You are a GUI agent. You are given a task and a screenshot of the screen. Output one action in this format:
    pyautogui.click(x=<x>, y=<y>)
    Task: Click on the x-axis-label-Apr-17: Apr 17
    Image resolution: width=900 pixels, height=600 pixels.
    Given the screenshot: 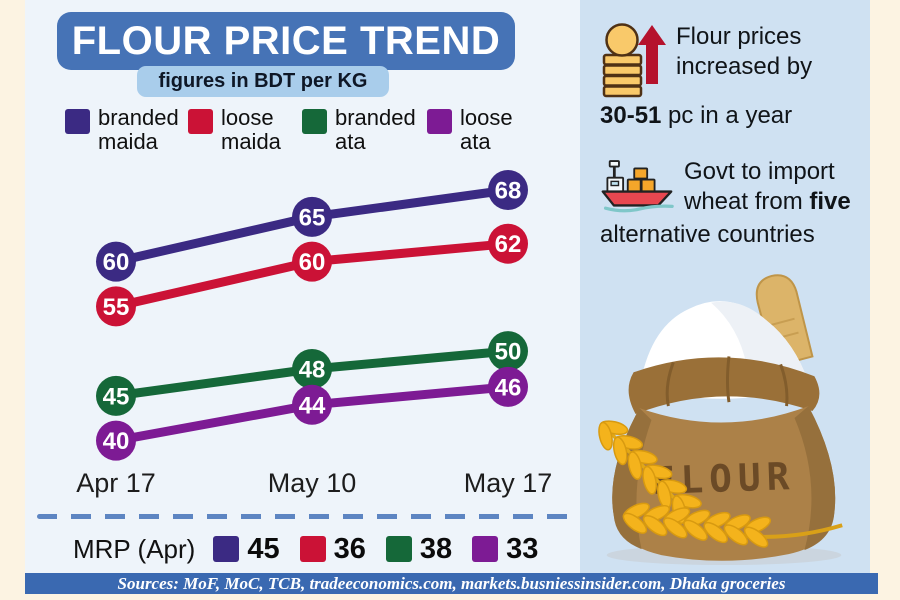 What is the action you would take?
    pyautogui.click(x=116, y=483)
    